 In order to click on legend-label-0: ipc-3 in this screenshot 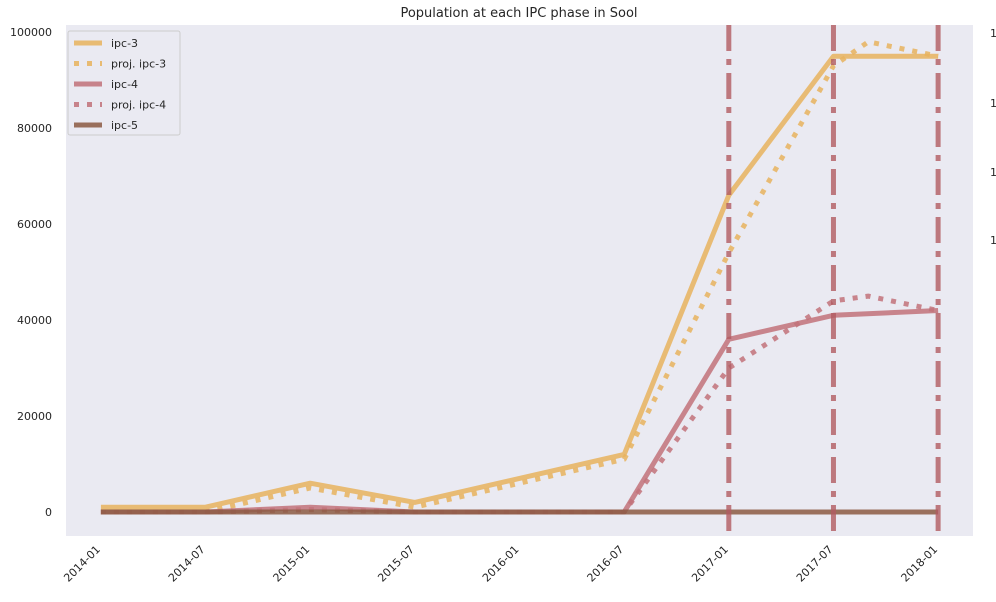, I will do `click(124, 43)`.